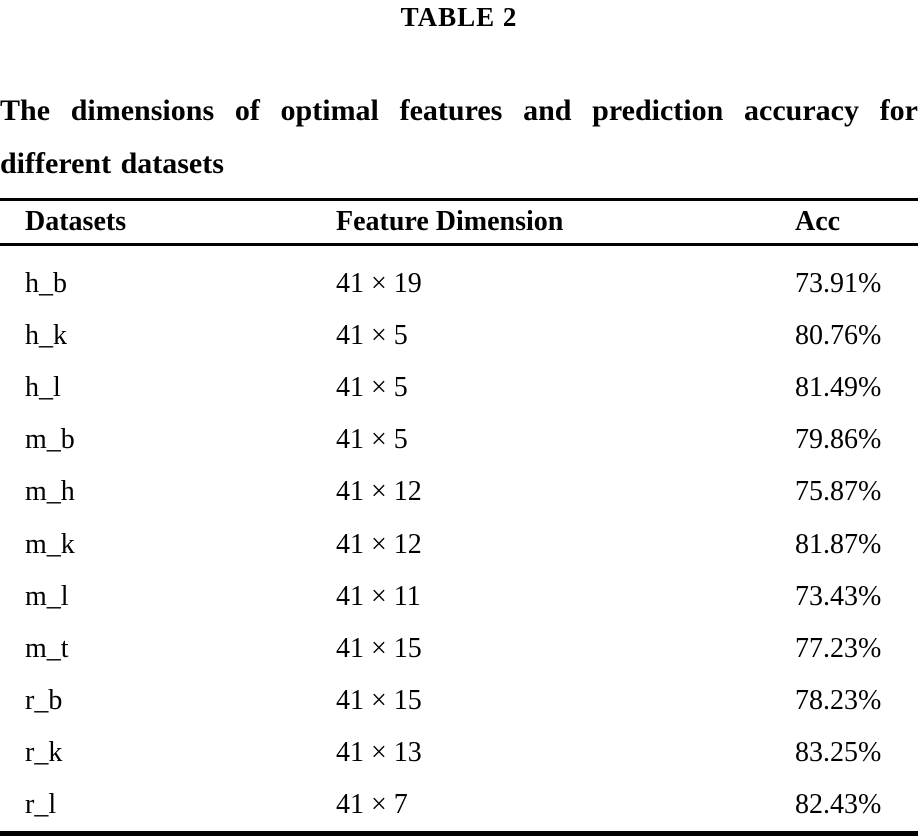 This screenshot has height=840, width=918. I want to click on accuracy-value: 73.91%, so click(838, 284).